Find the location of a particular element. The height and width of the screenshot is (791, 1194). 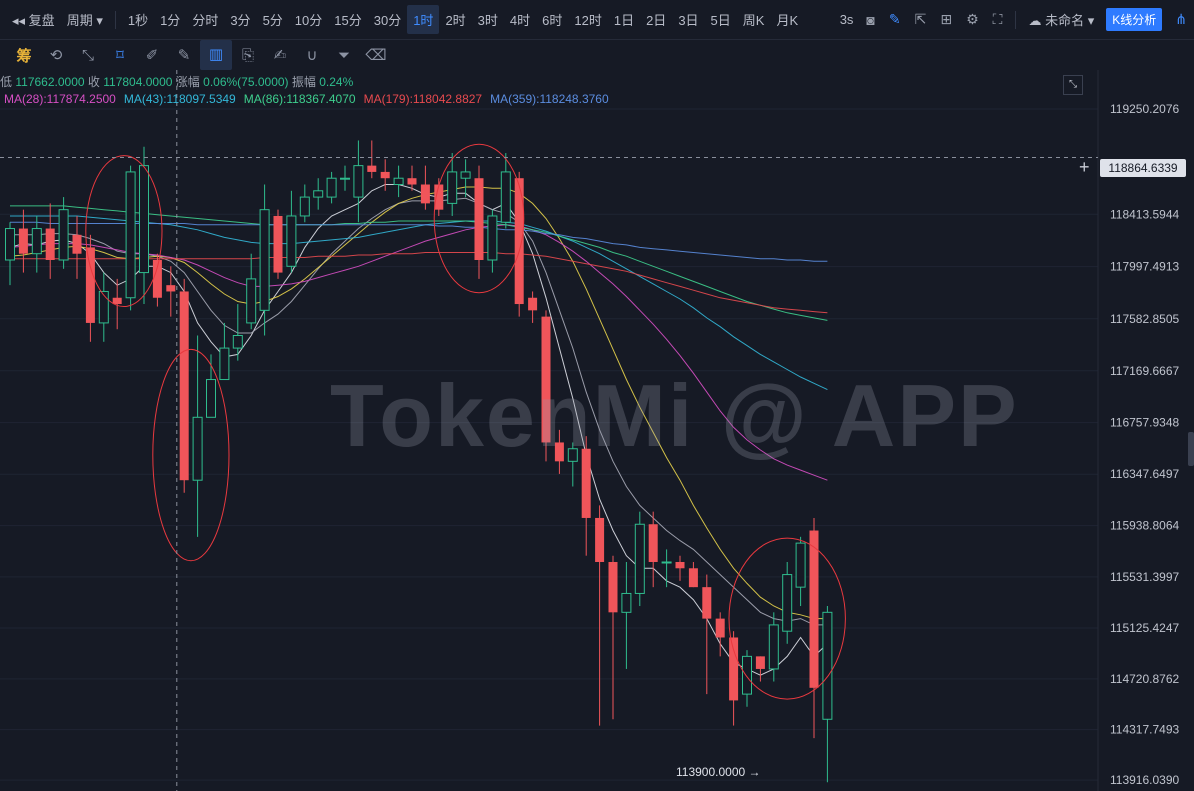

watermark: TokenMi @ APP is located at coordinates (674, 415).